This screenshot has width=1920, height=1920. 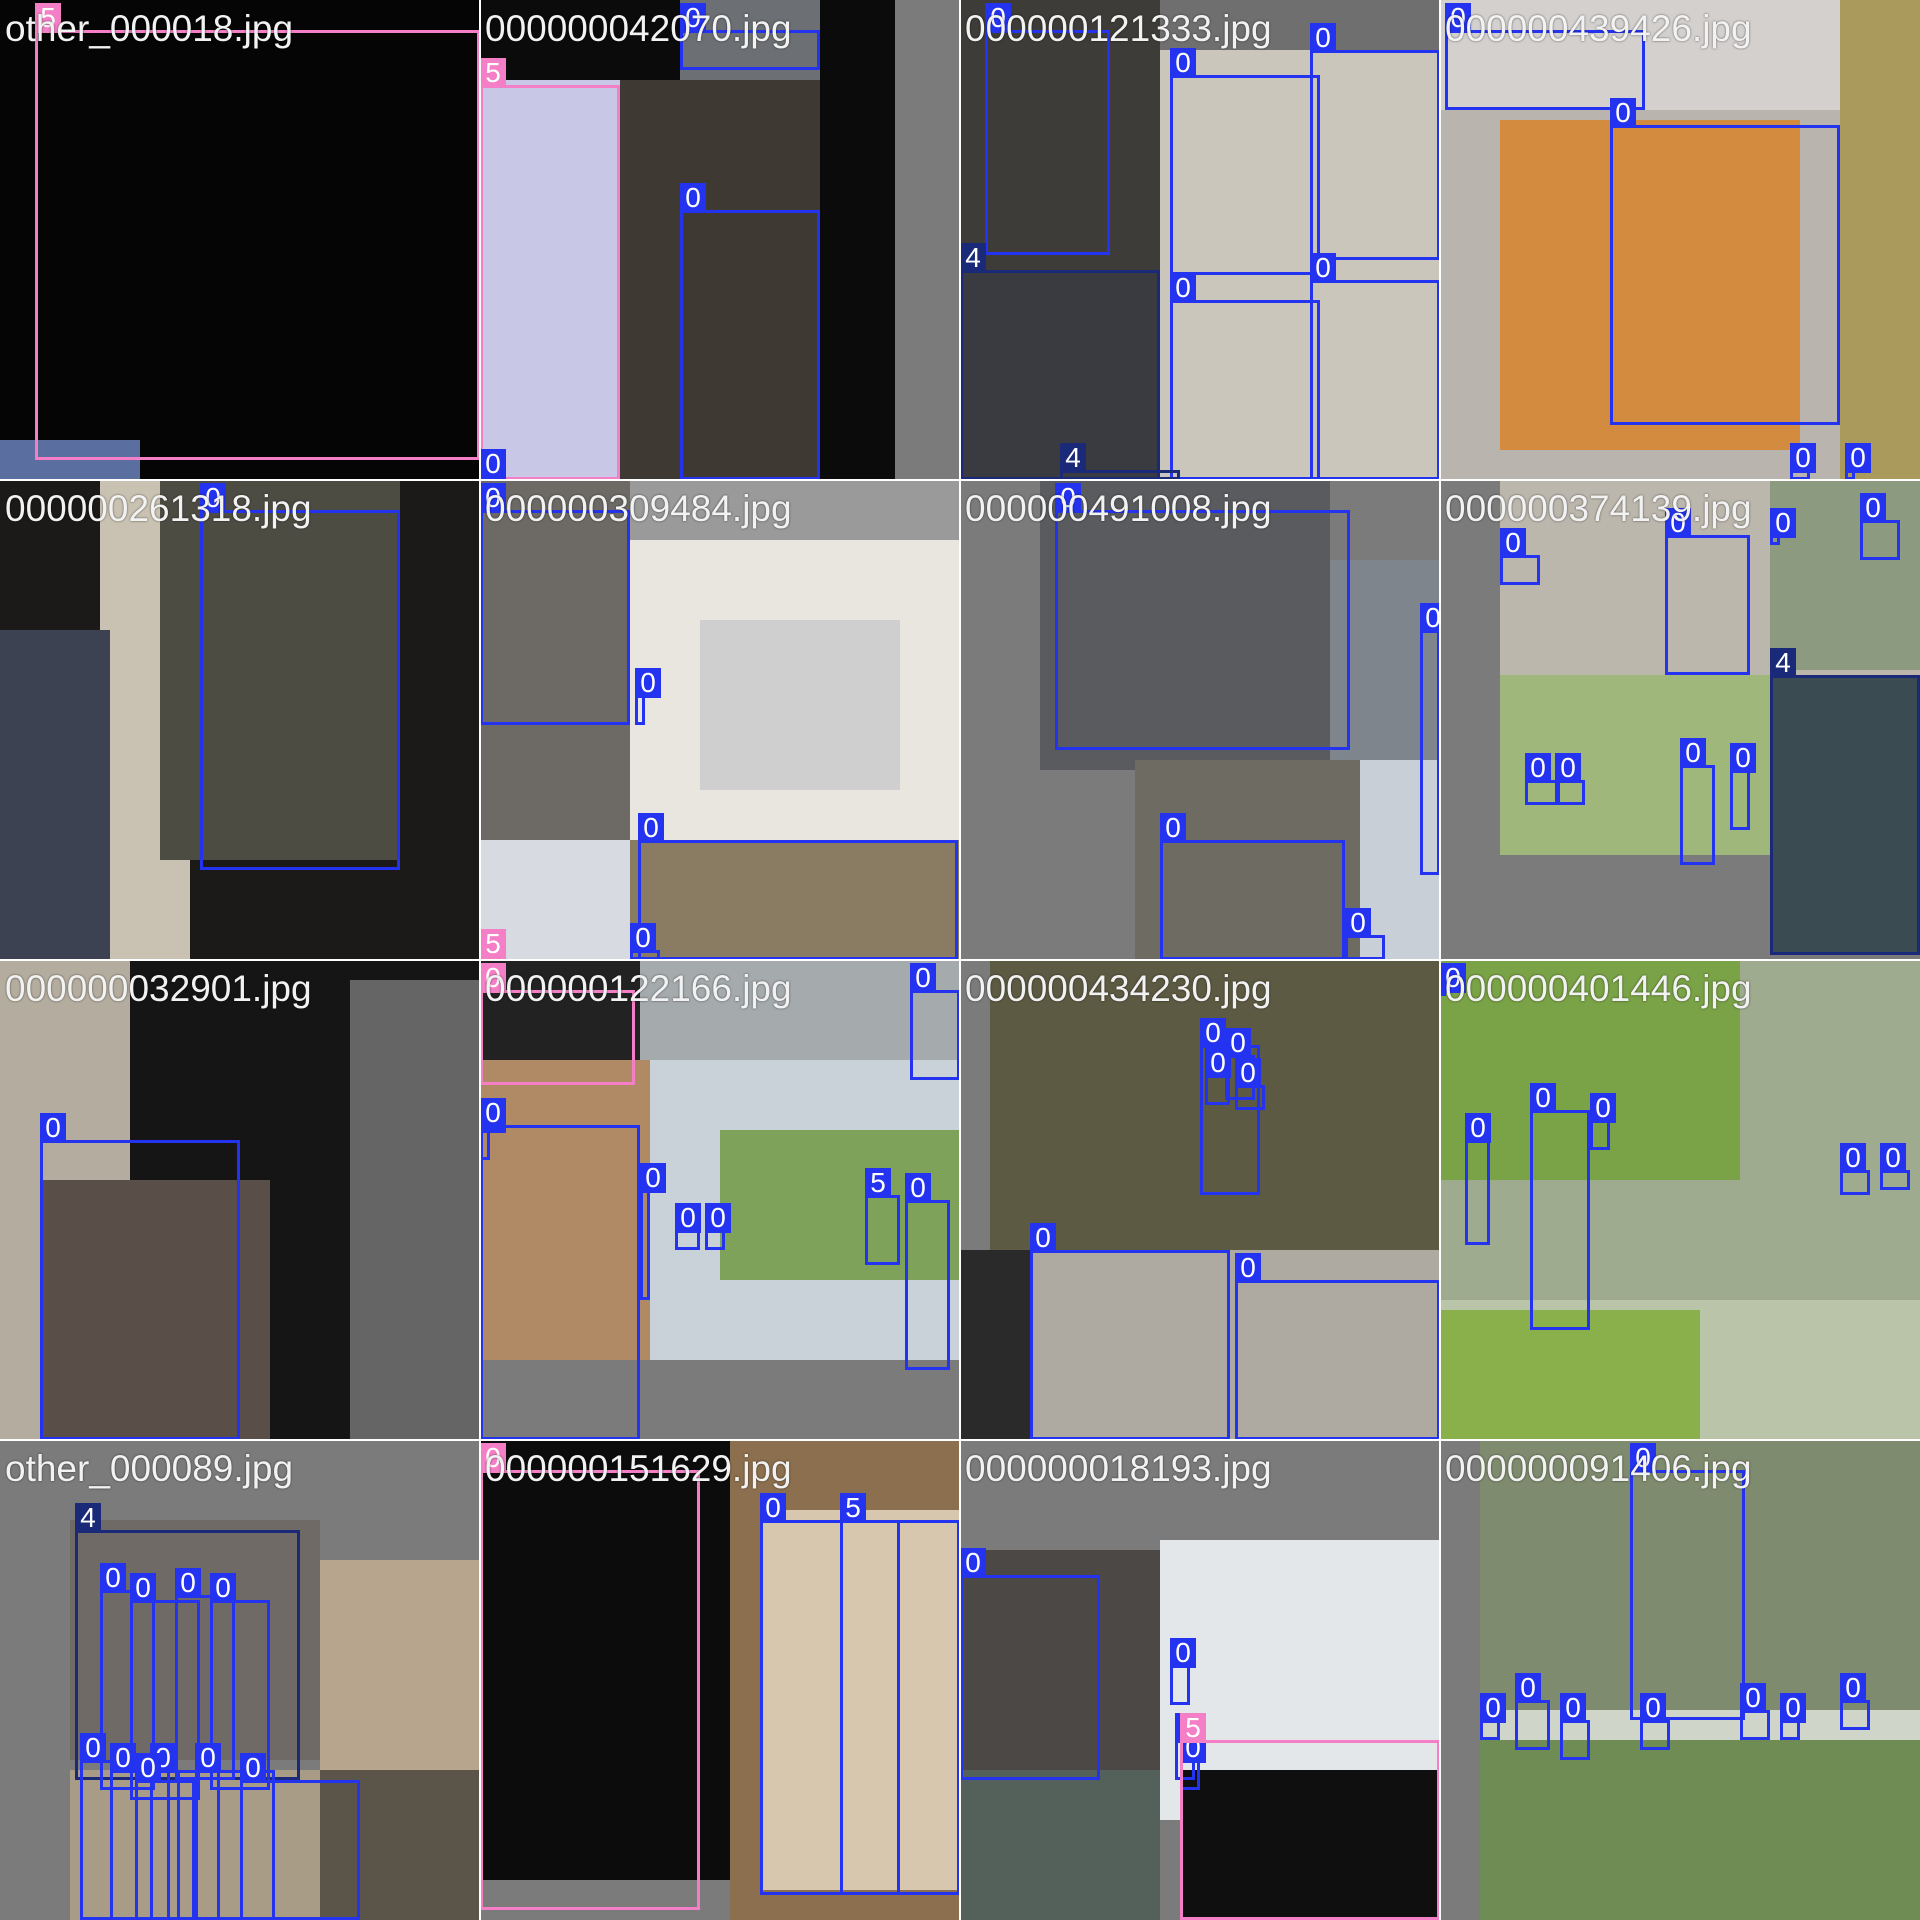 I want to click on tile-filename: 000000309484.jpg, so click(x=638, y=508).